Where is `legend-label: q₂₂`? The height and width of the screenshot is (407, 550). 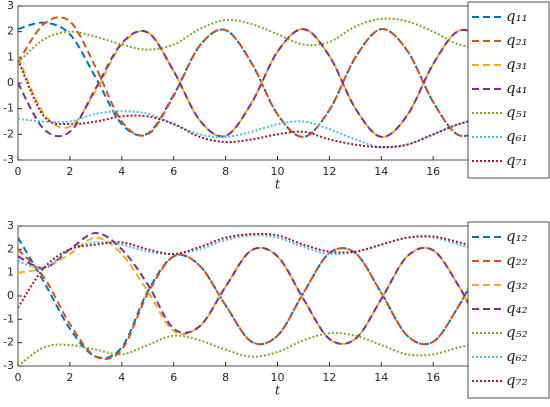 legend-label: q₂₂ is located at coordinates (517, 260).